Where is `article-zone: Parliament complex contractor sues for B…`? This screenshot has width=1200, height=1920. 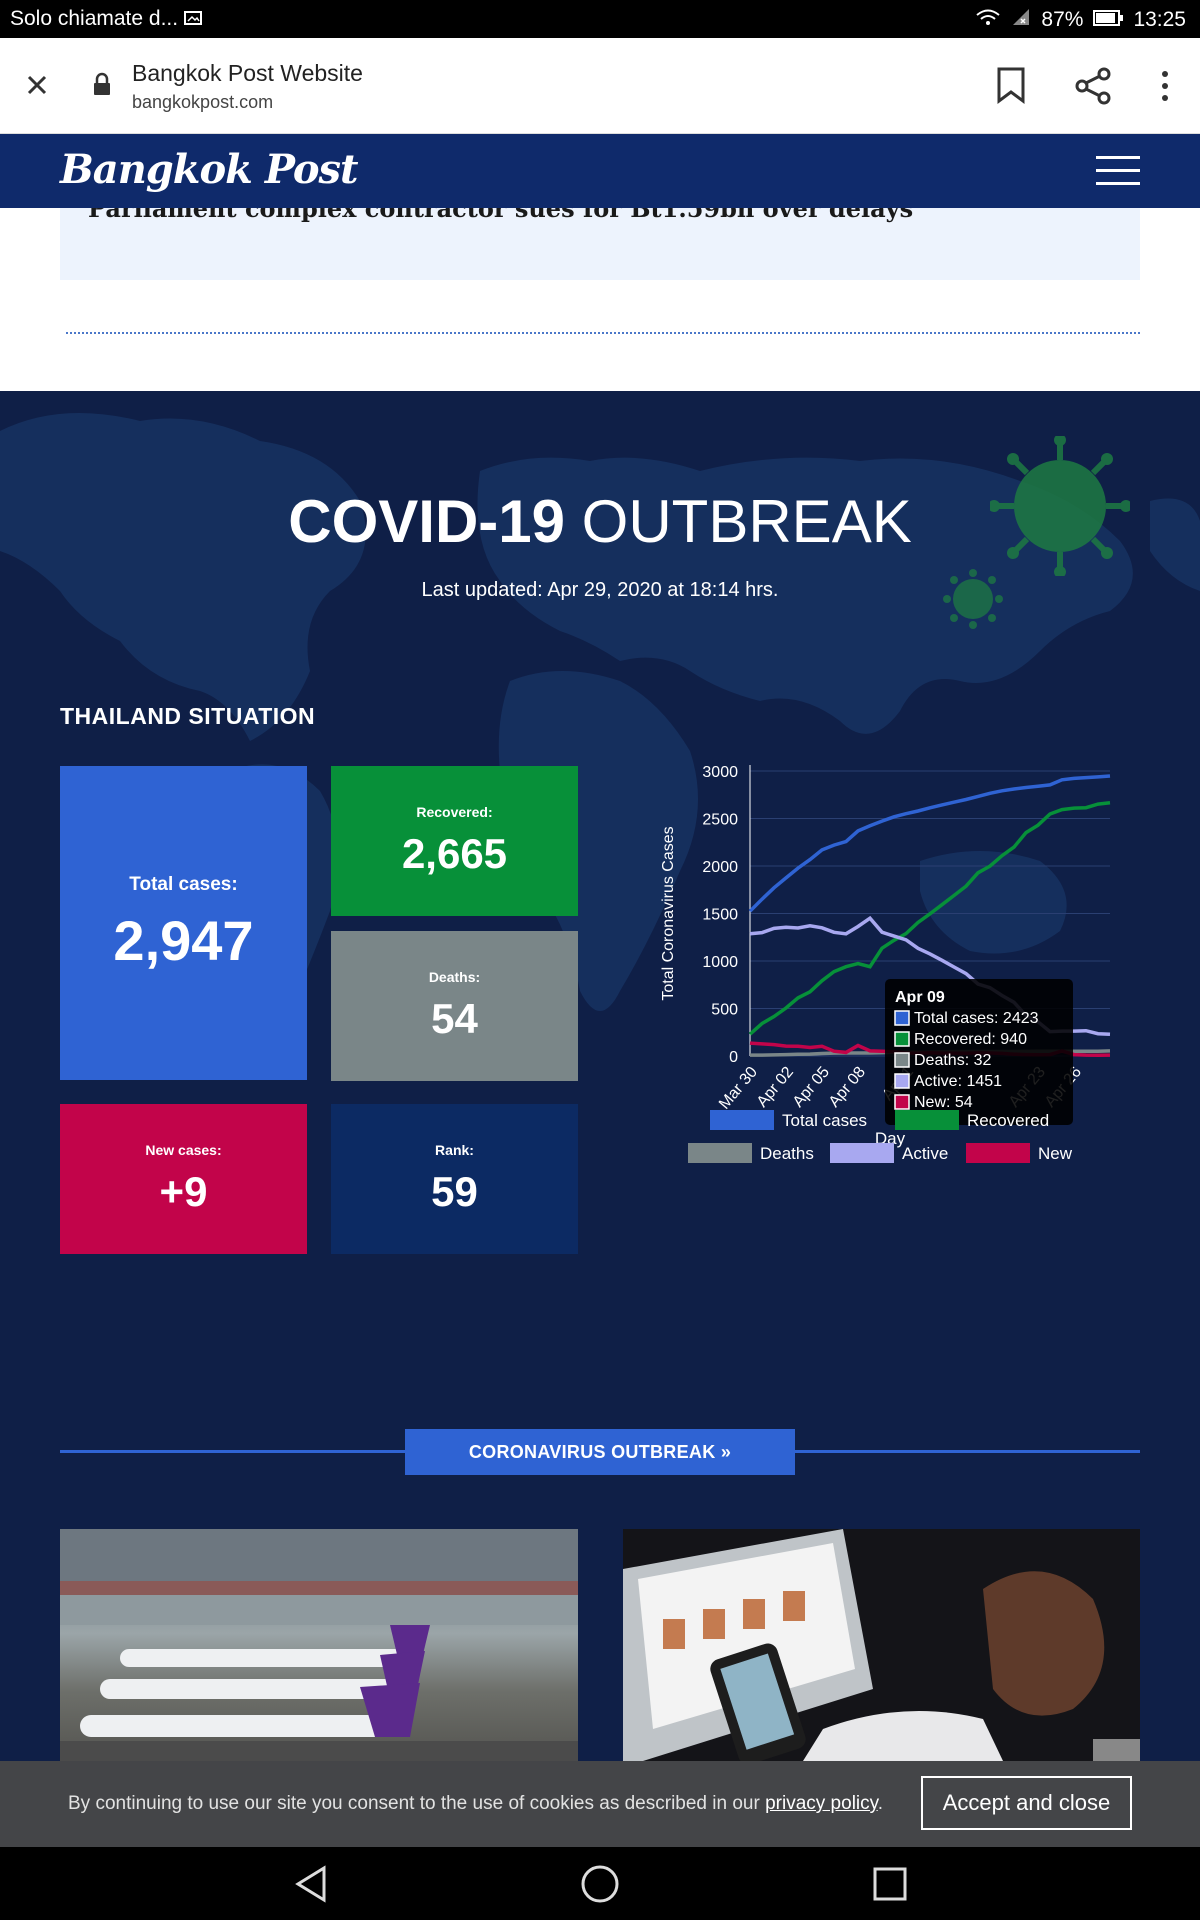
article-zone: Parliament complex contractor sues for B… is located at coordinates (600, 299).